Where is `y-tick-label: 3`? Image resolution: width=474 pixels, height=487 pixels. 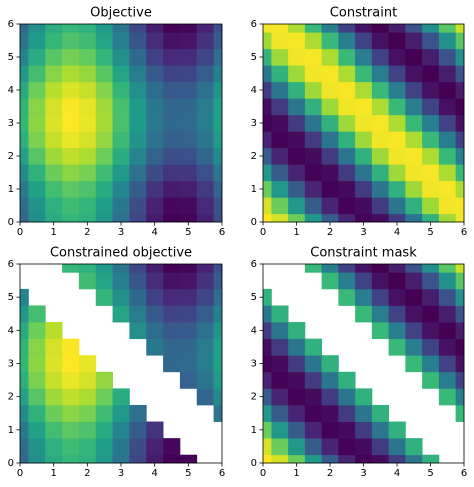 y-tick-label: 3 is located at coordinates (254, 123).